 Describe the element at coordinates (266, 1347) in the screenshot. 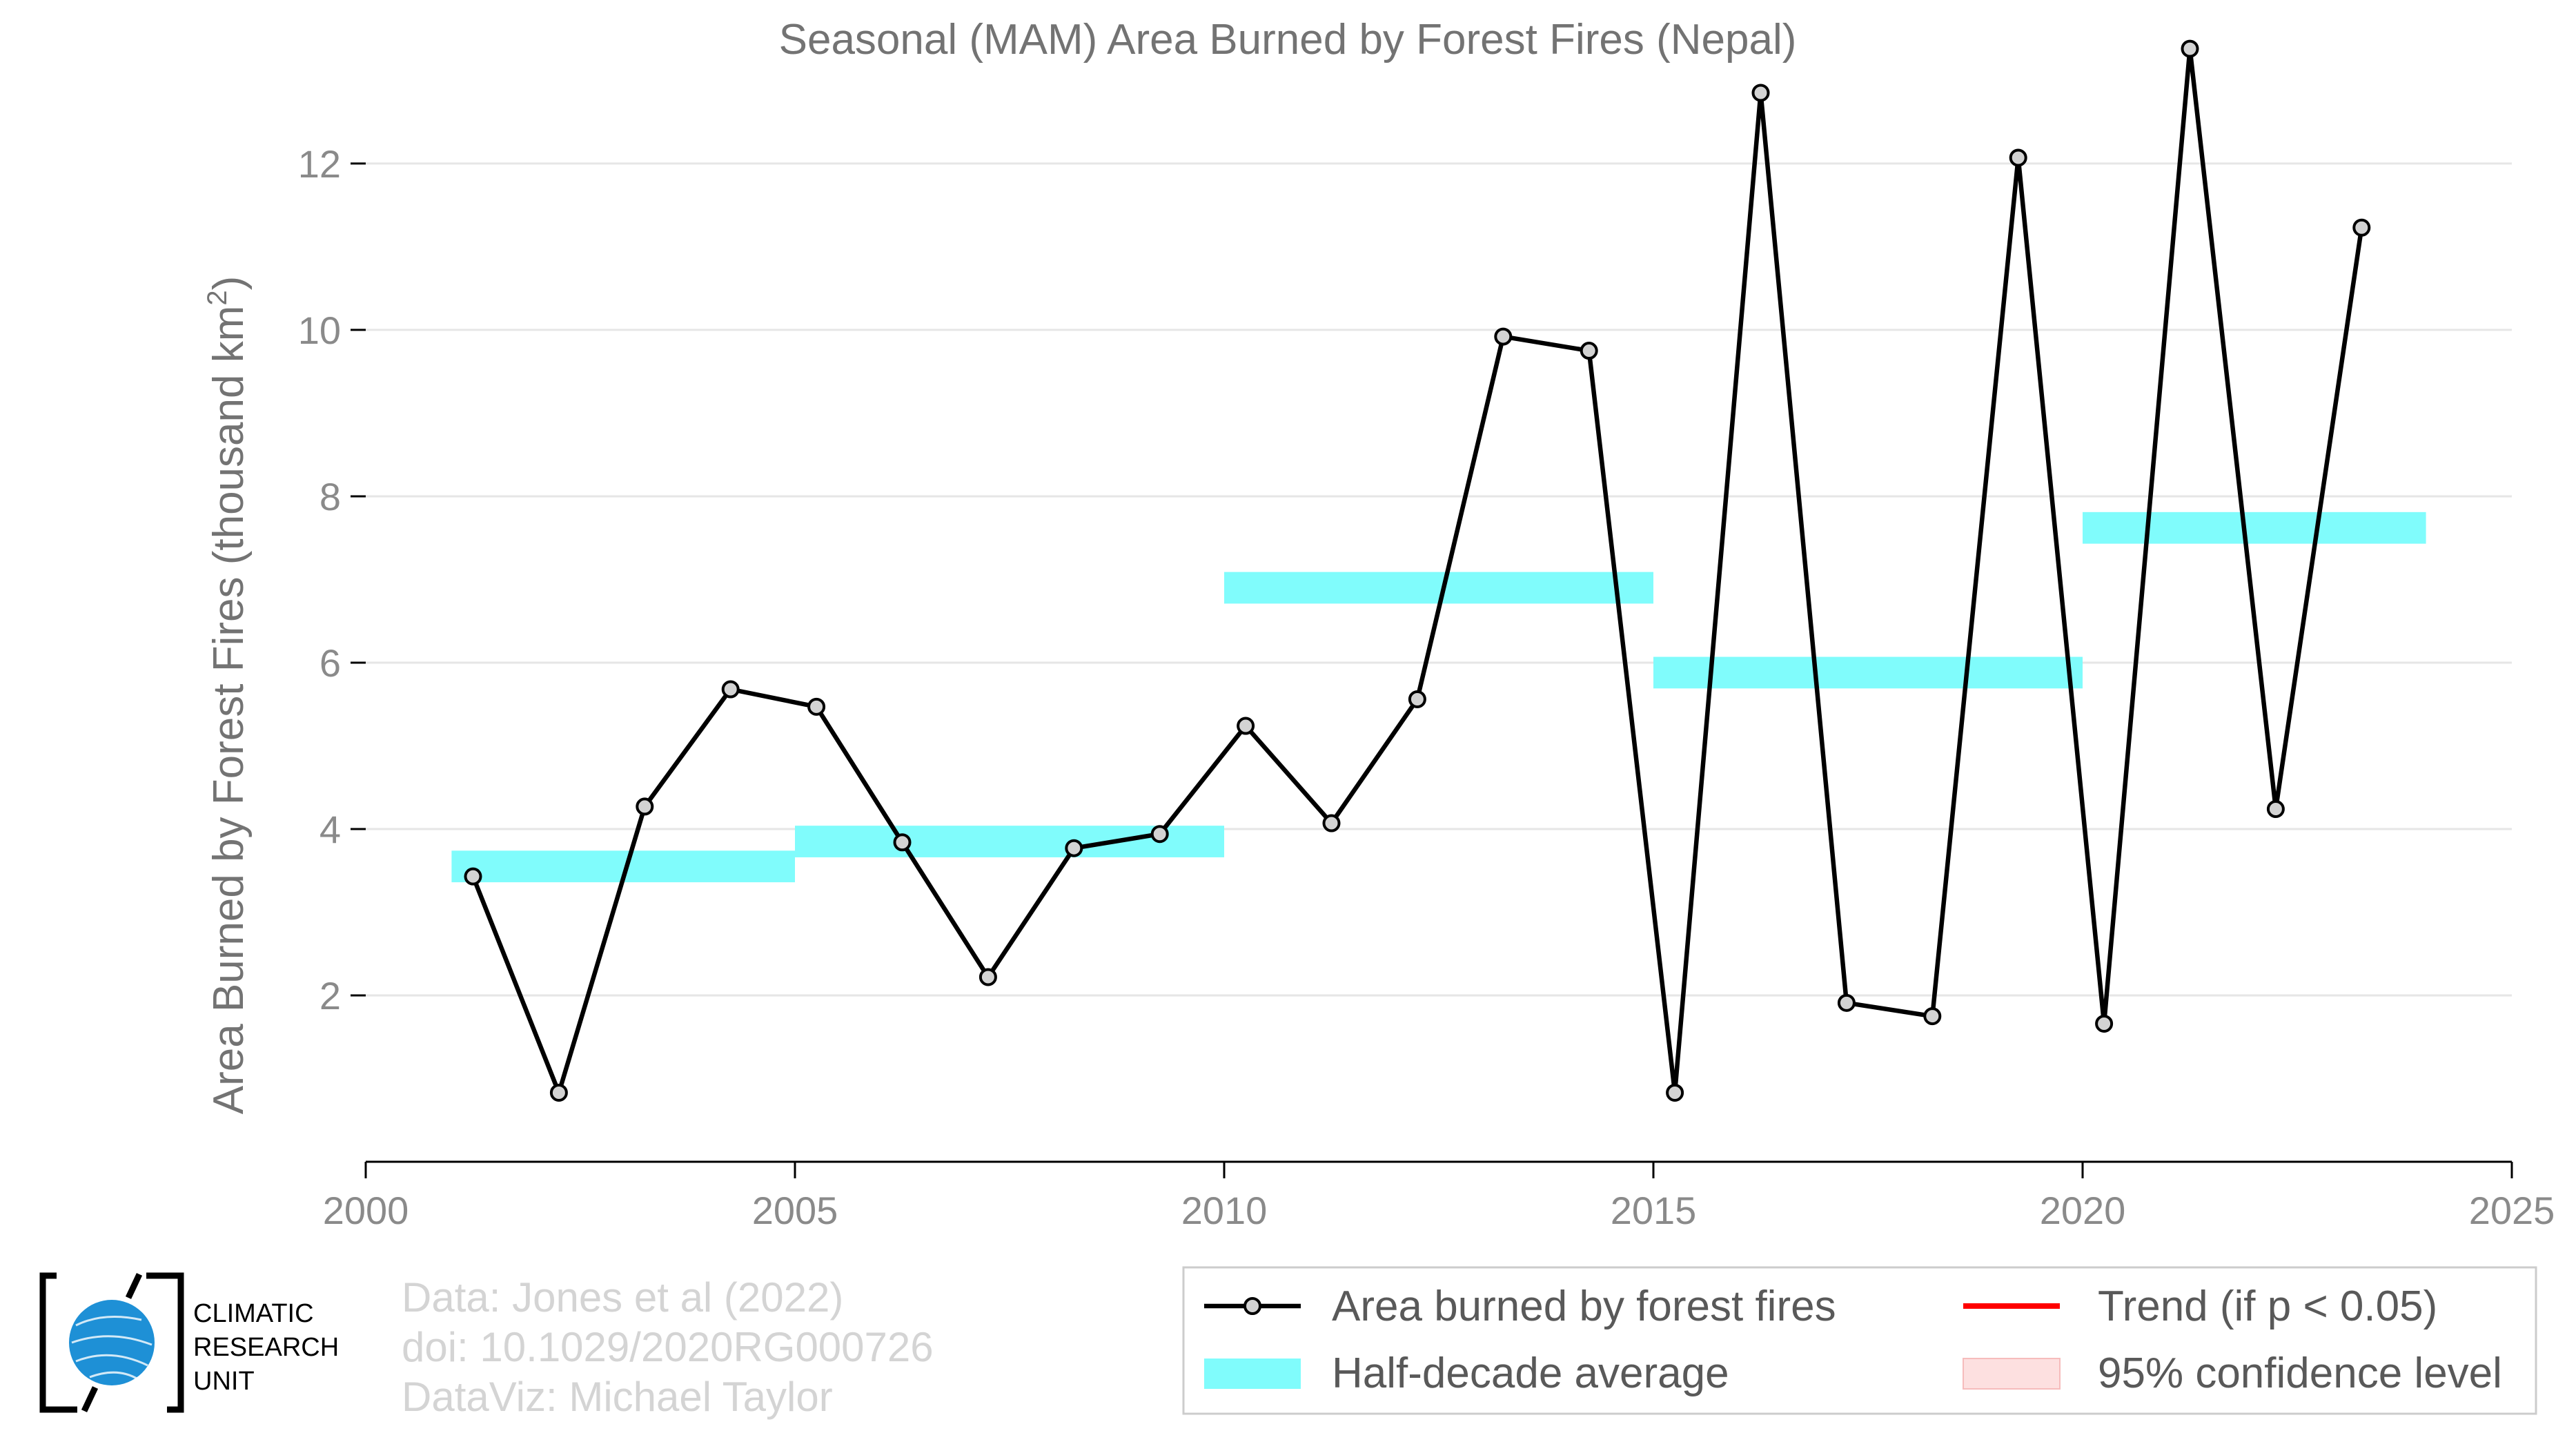

I see `logo-text-research: RESEARCH` at that location.